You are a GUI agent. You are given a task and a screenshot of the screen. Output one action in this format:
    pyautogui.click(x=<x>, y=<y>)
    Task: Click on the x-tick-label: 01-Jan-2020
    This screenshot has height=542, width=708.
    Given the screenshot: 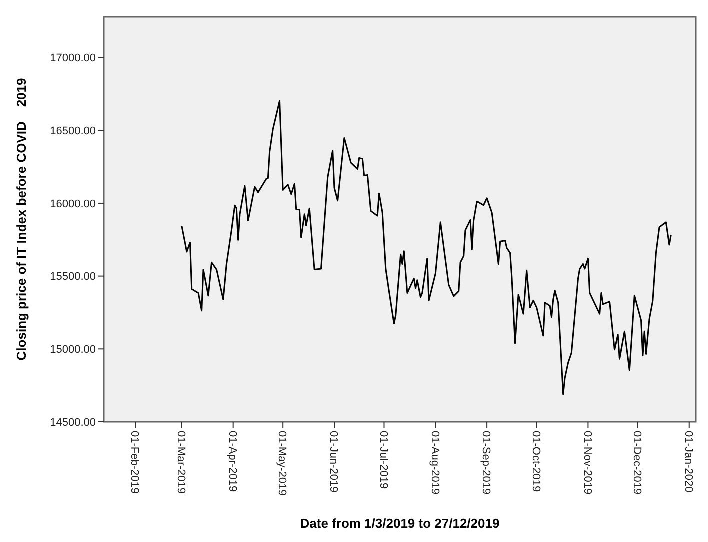 What is the action you would take?
    pyautogui.click(x=688, y=462)
    